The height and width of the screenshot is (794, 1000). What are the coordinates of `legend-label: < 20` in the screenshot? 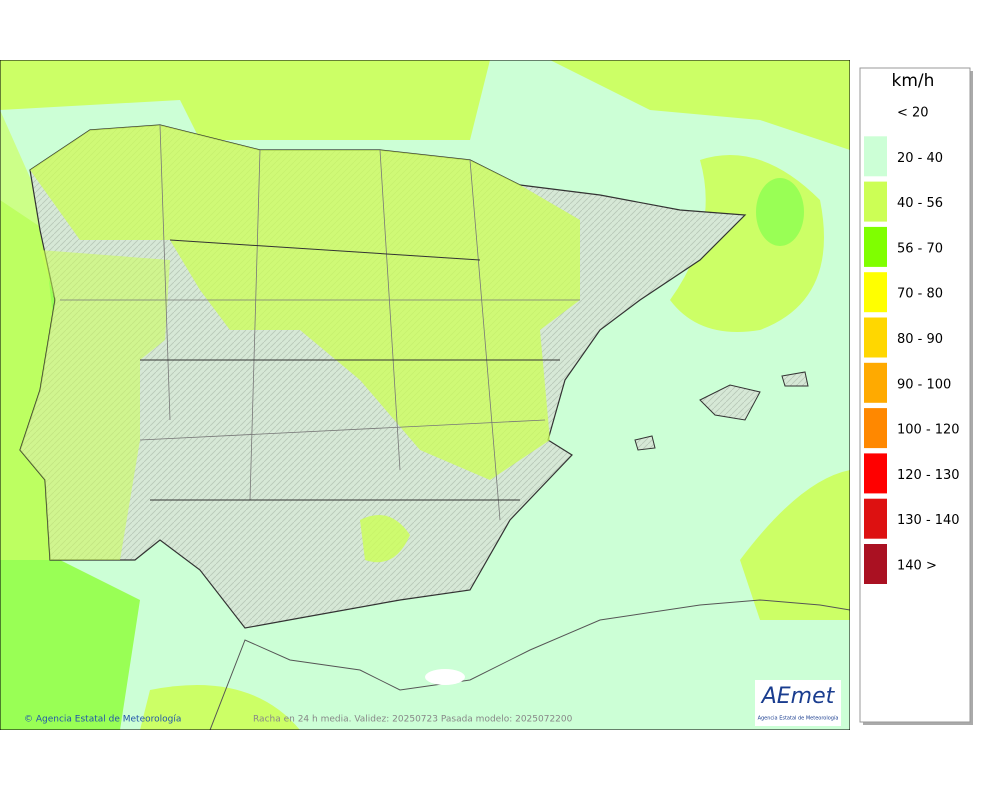 It's located at (913, 113).